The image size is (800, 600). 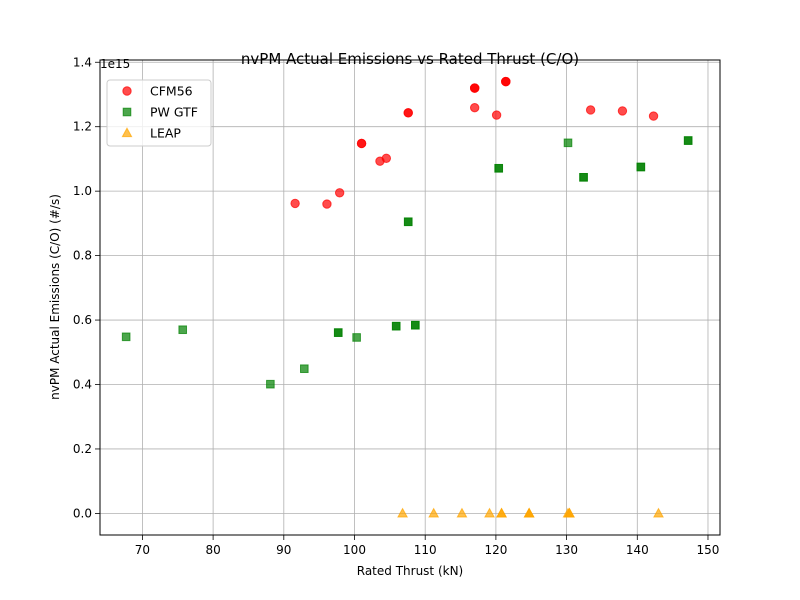 I want to click on legend-label: LEAP, so click(x=165, y=133).